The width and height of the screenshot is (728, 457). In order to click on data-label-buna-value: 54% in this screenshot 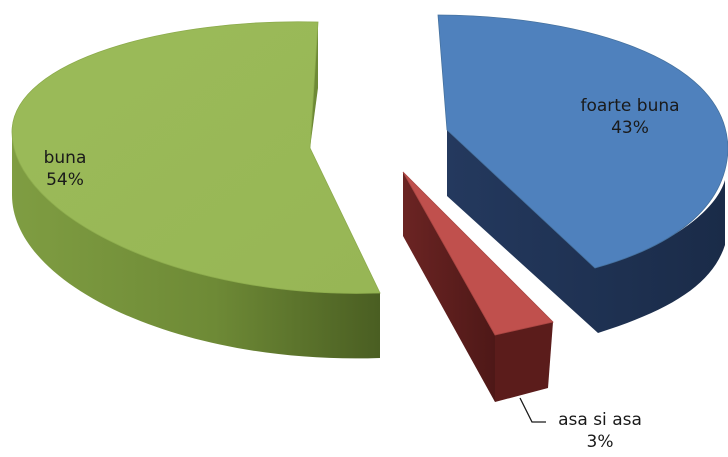, I will do `click(65, 180)`.